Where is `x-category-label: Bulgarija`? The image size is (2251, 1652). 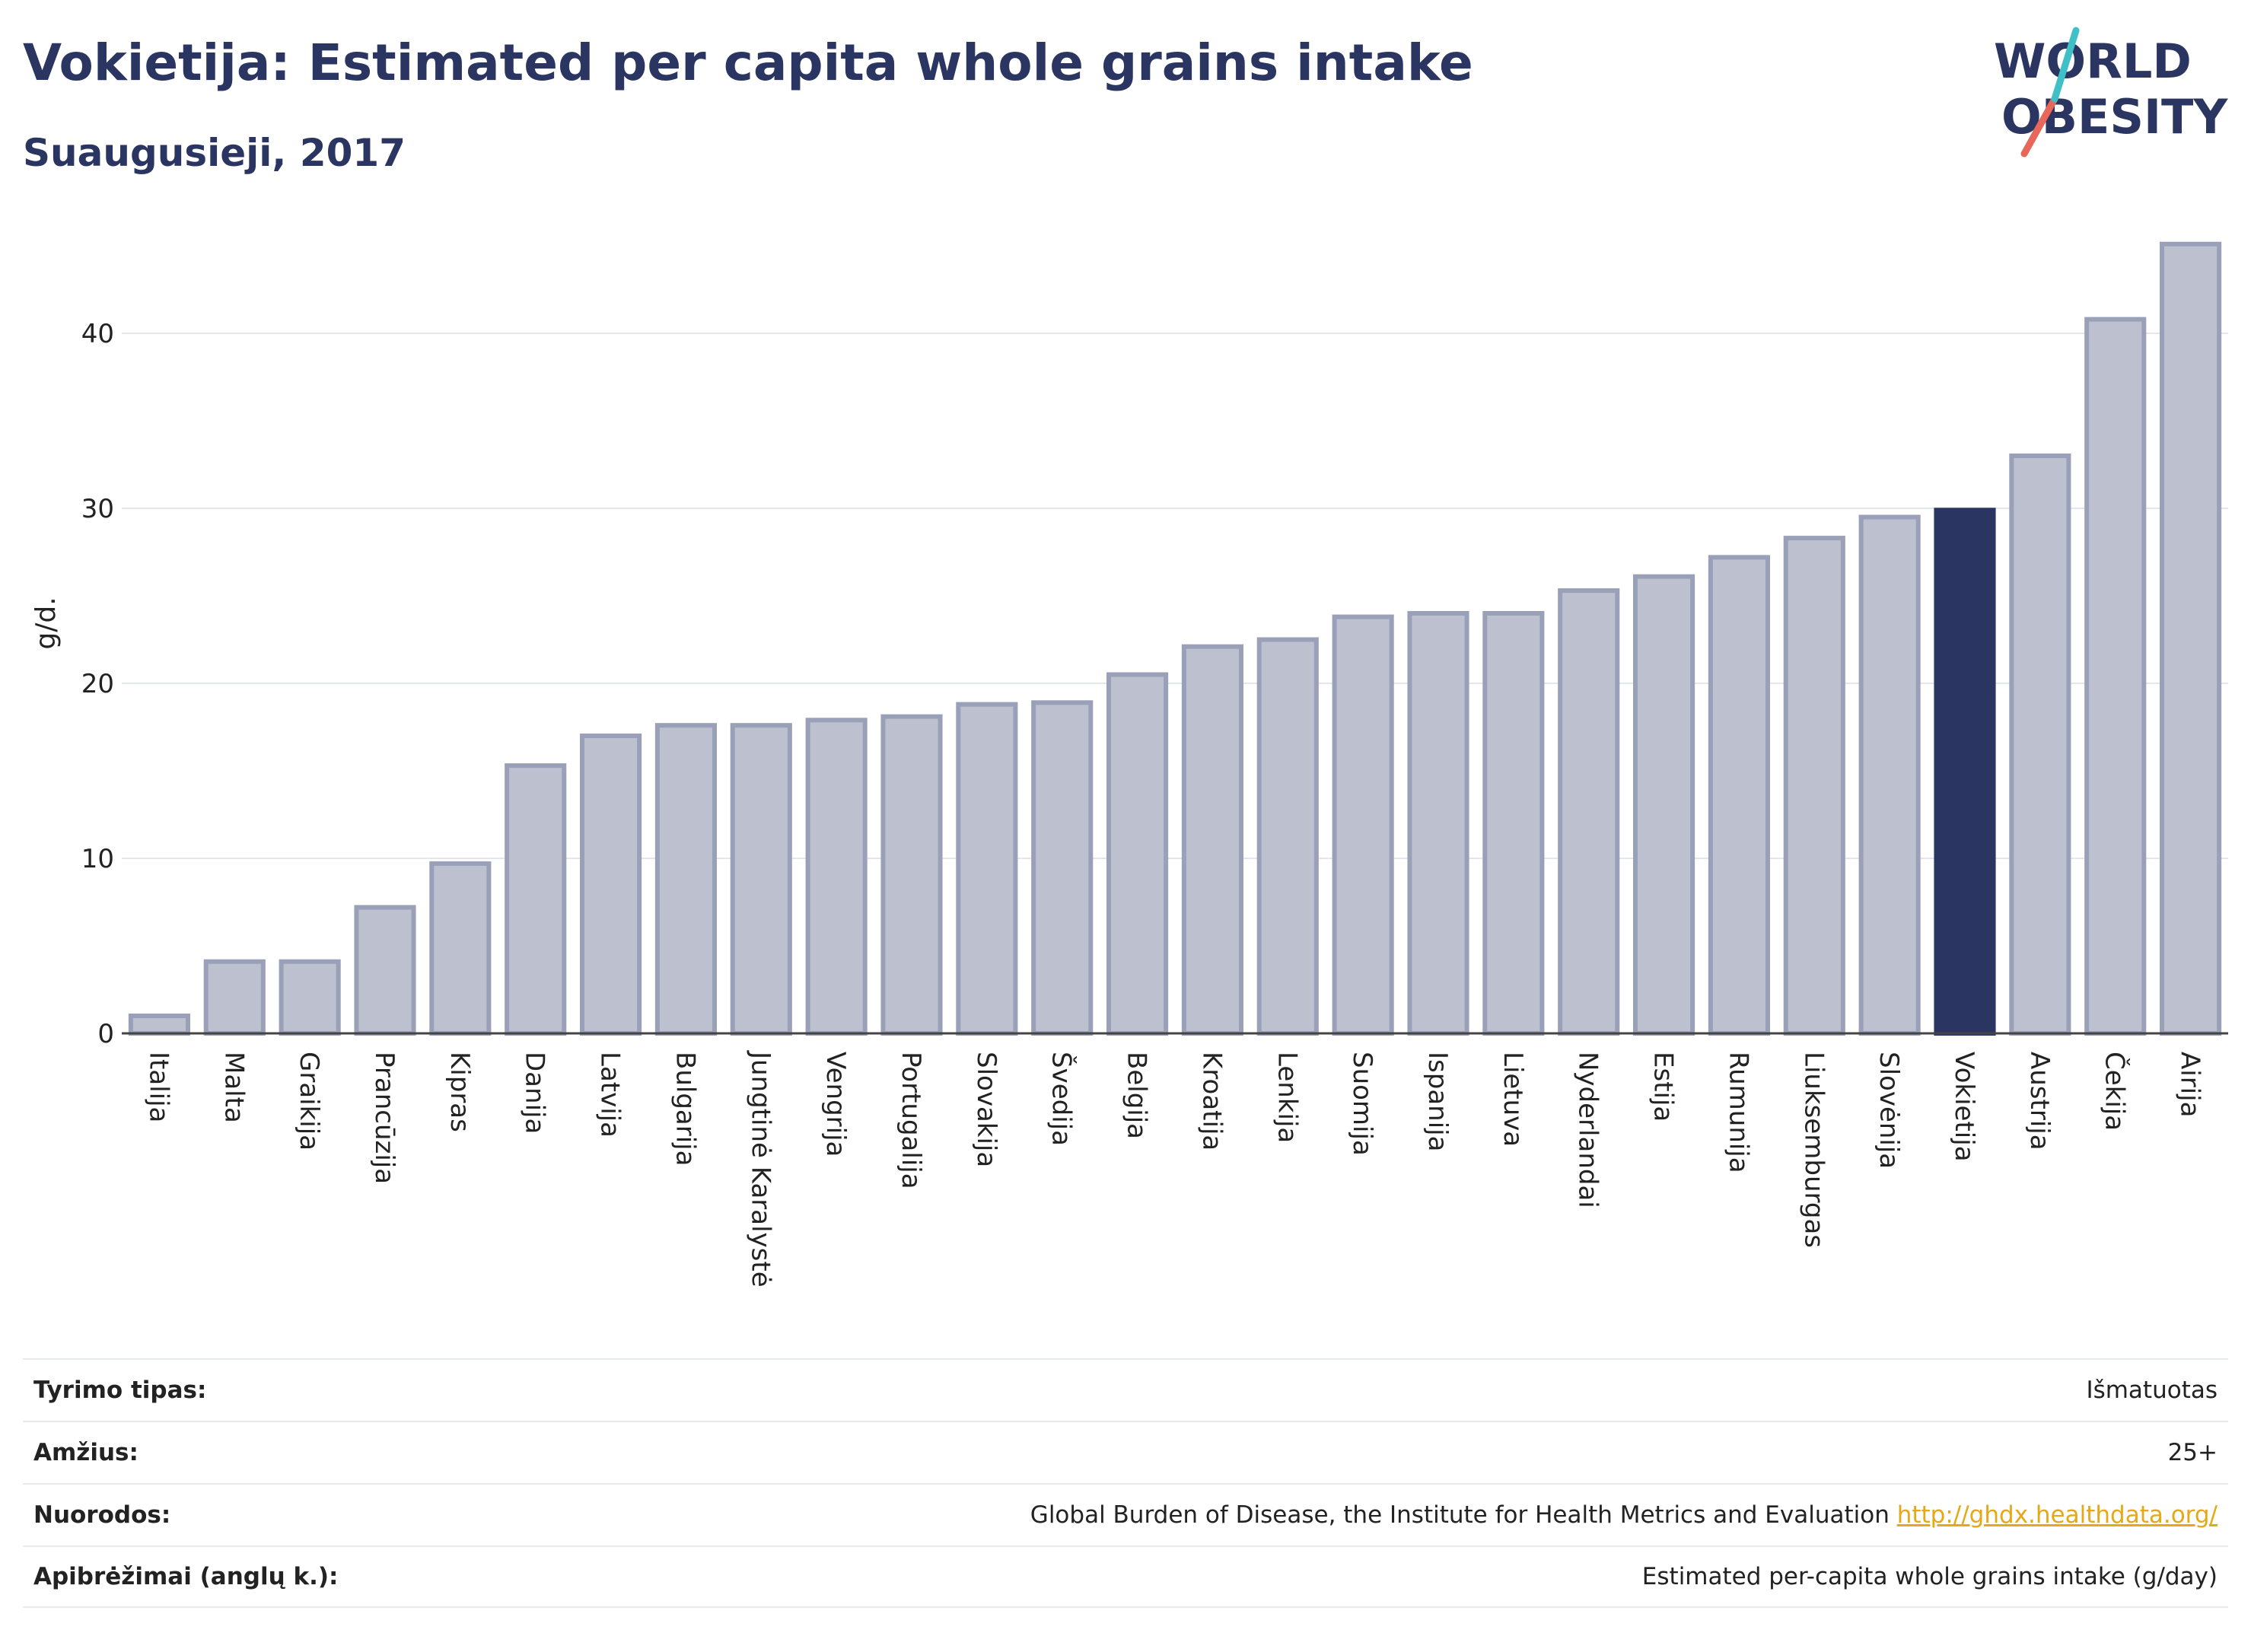
x-category-label: Bulgarija is located at coordinates (685, 1109).